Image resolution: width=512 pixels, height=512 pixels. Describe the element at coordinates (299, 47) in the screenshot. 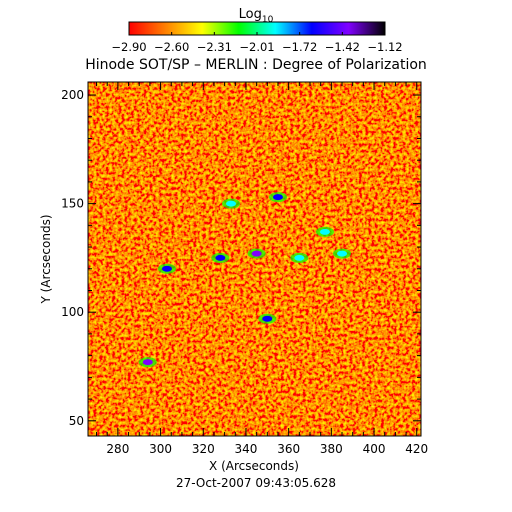

I see `colorbar-tick-label: −1.72` at that location.